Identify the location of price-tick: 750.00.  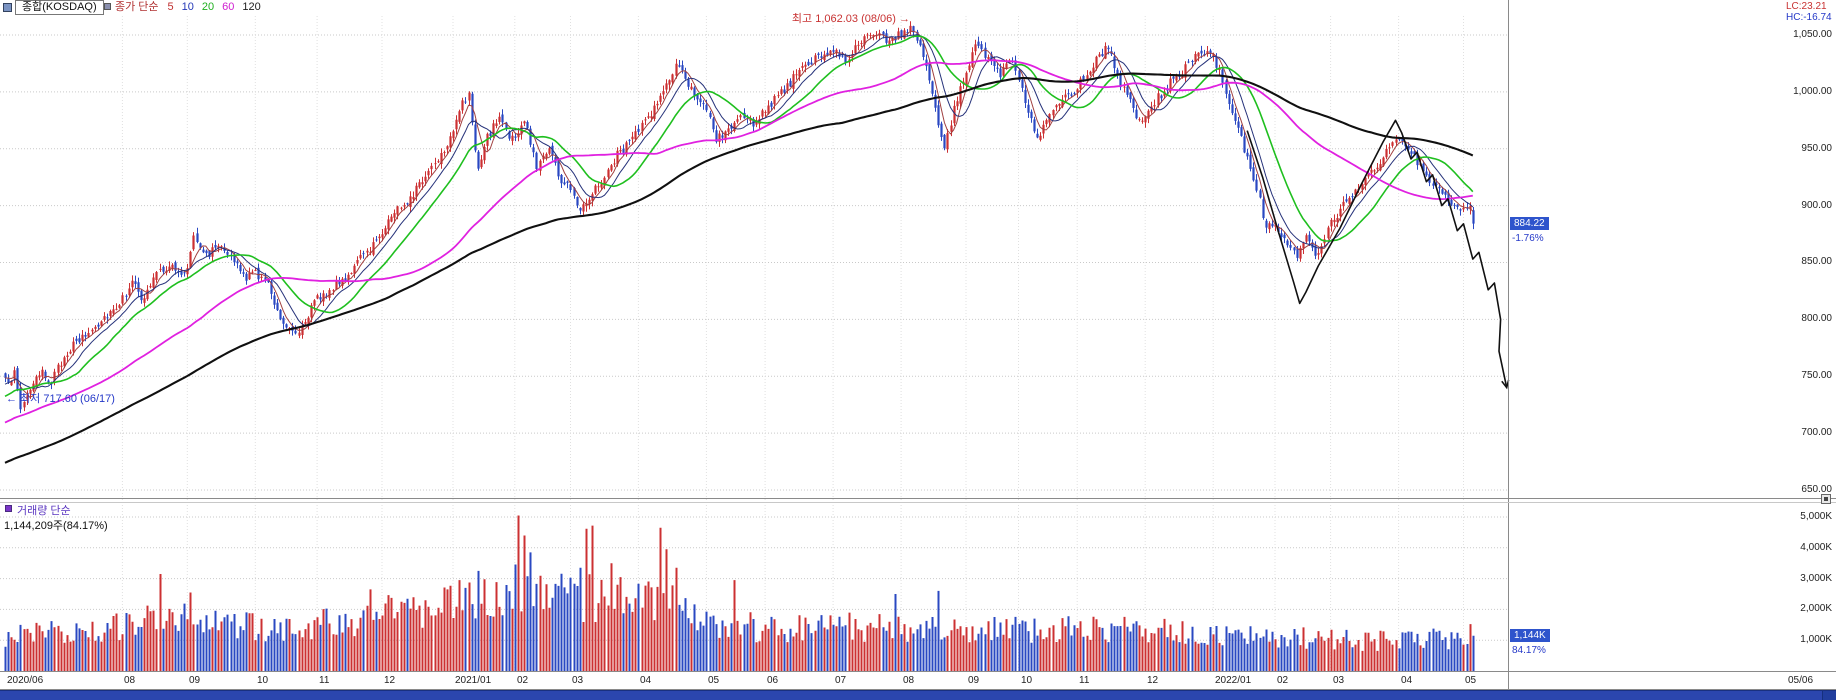
(1816, 375).